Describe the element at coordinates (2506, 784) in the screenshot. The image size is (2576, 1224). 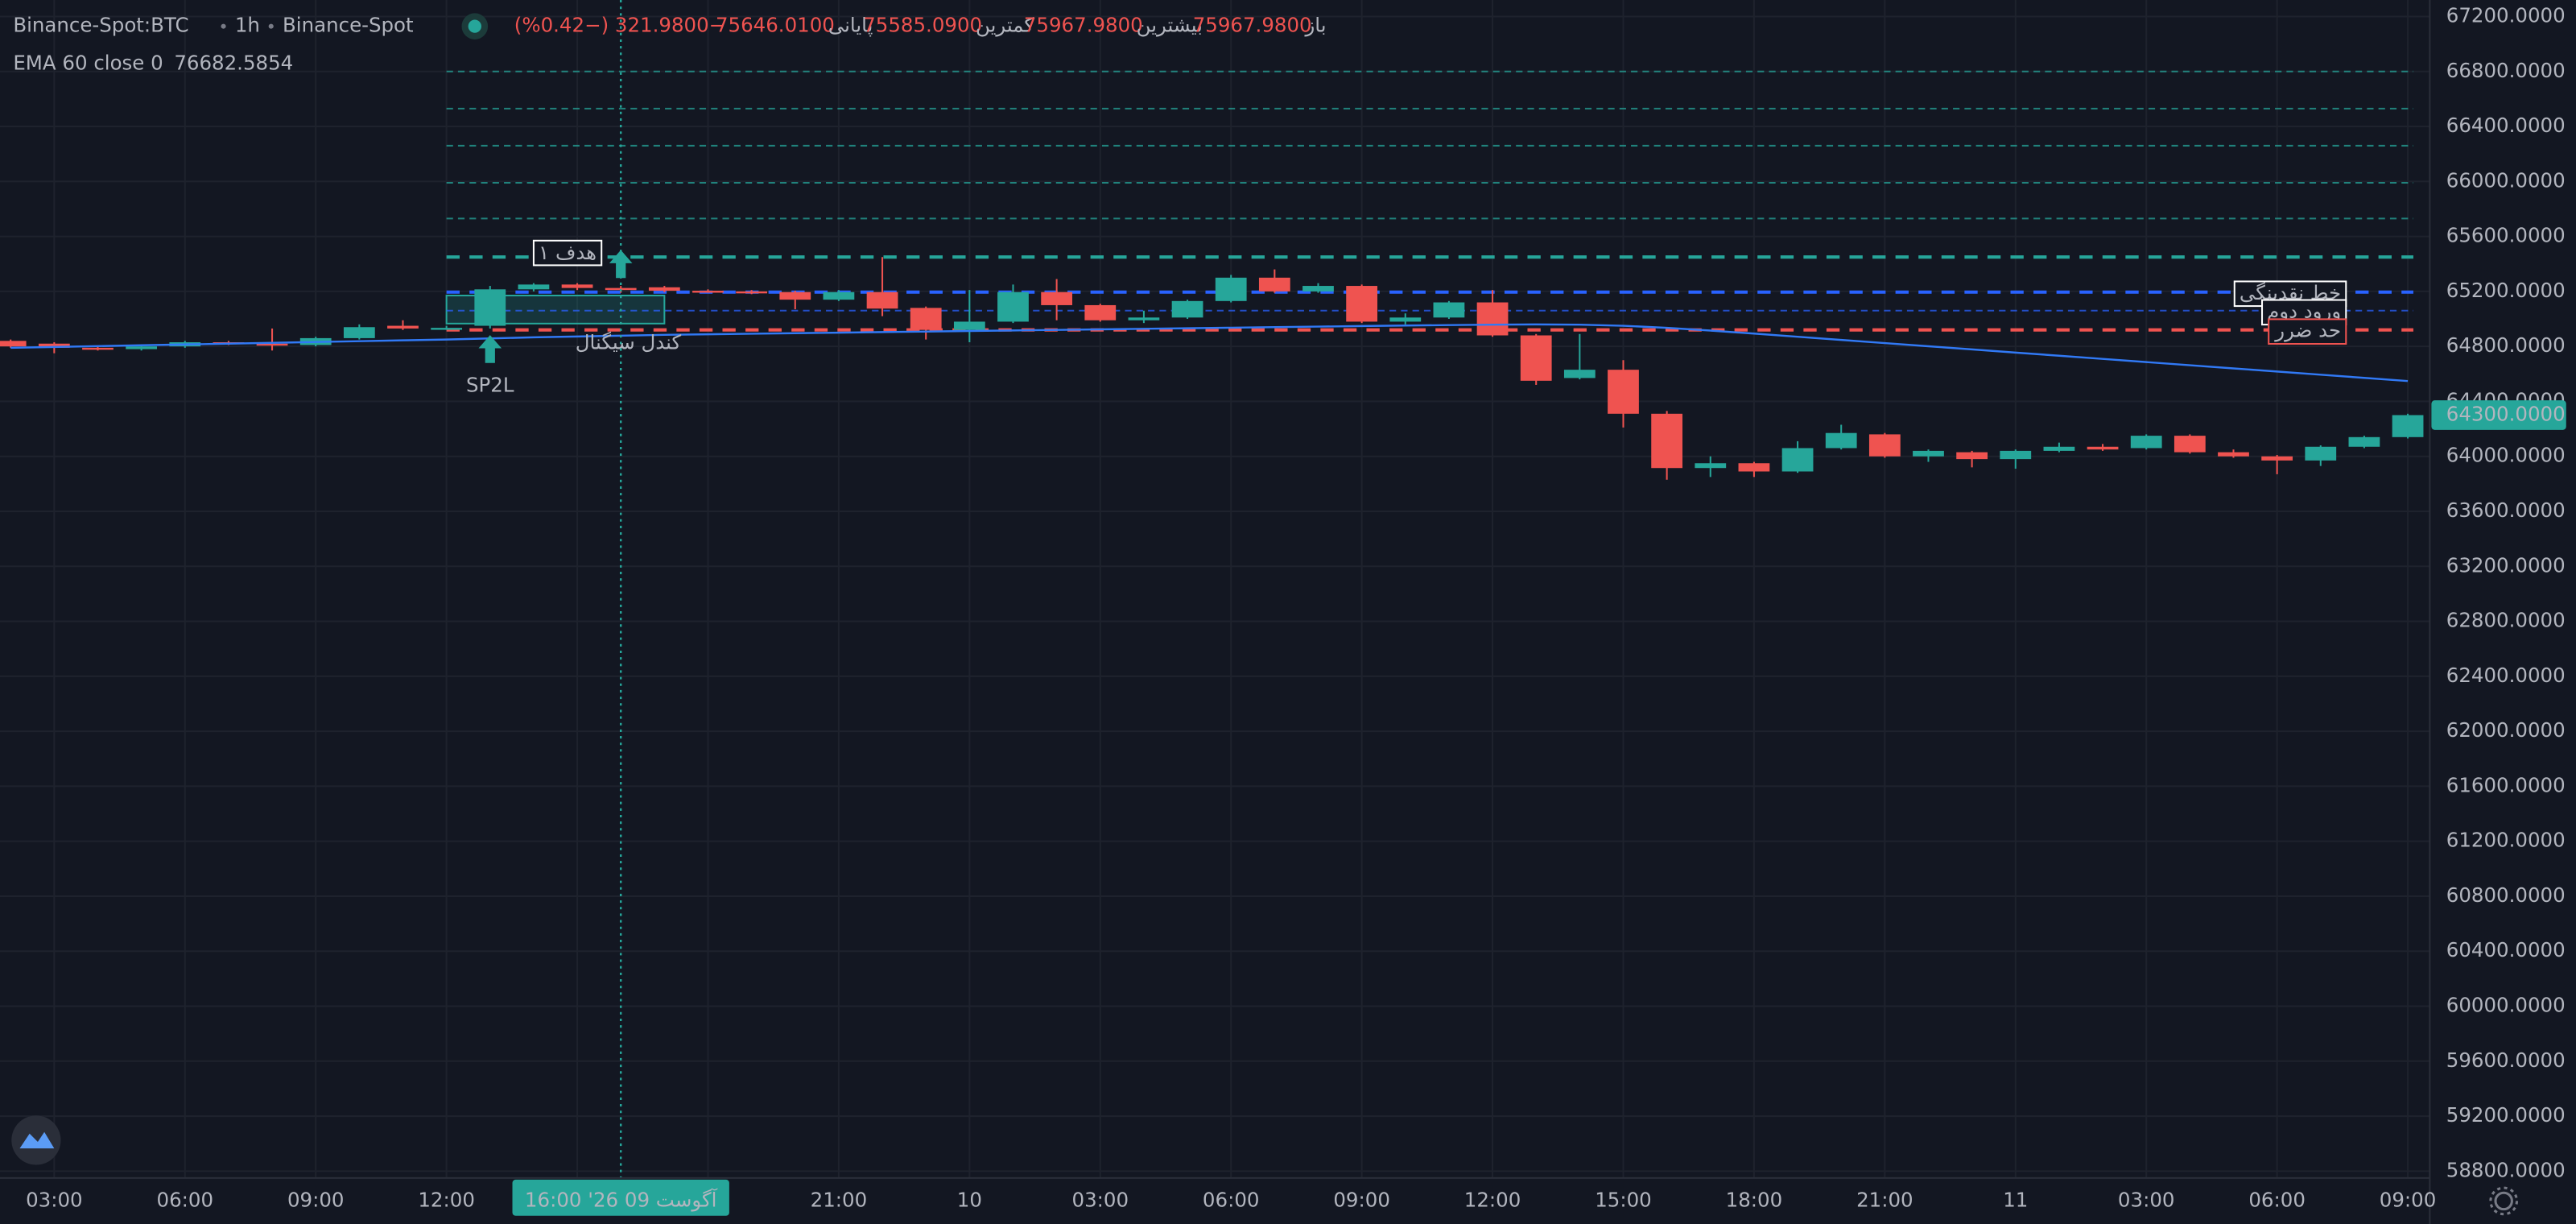
I see `y-tick-label: 61600.0000` at that location.